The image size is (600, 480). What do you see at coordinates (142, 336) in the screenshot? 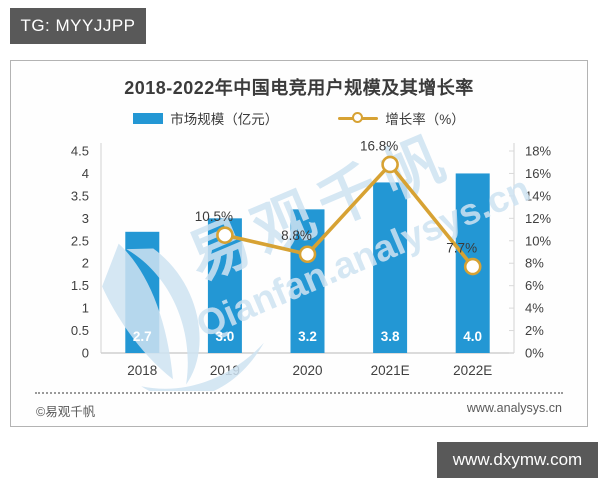
I see `bar-value-label: 2.7` at bounding box center [142, 336].